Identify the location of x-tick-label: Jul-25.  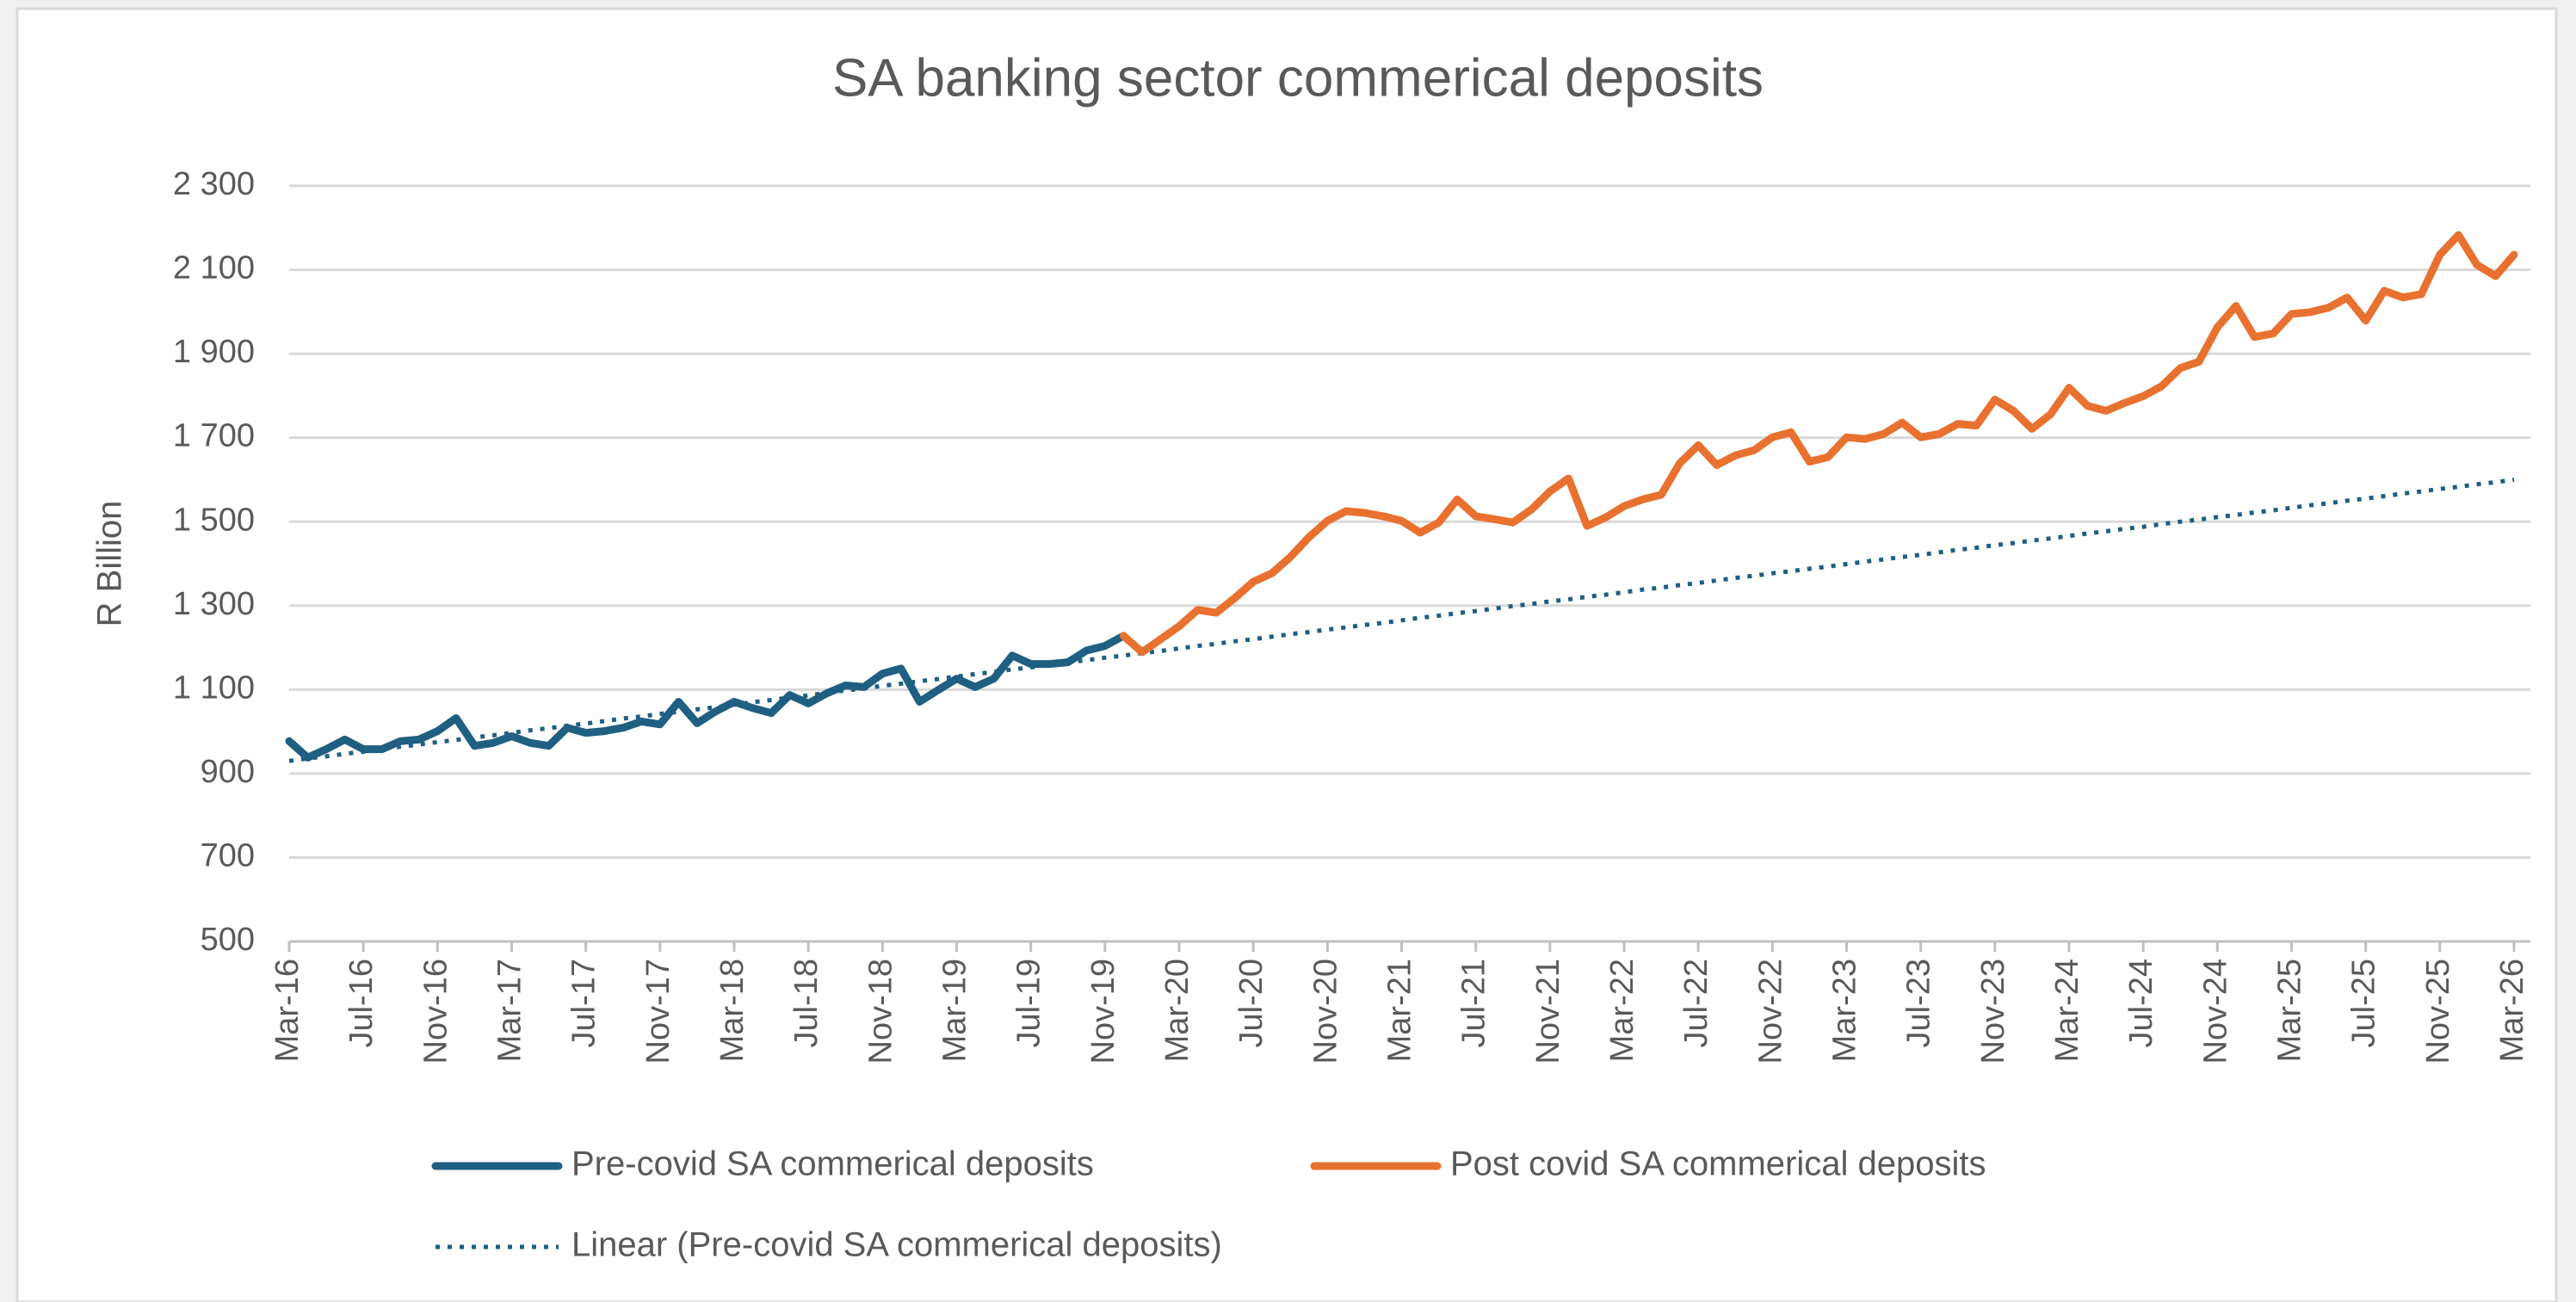
(2364, 1003).